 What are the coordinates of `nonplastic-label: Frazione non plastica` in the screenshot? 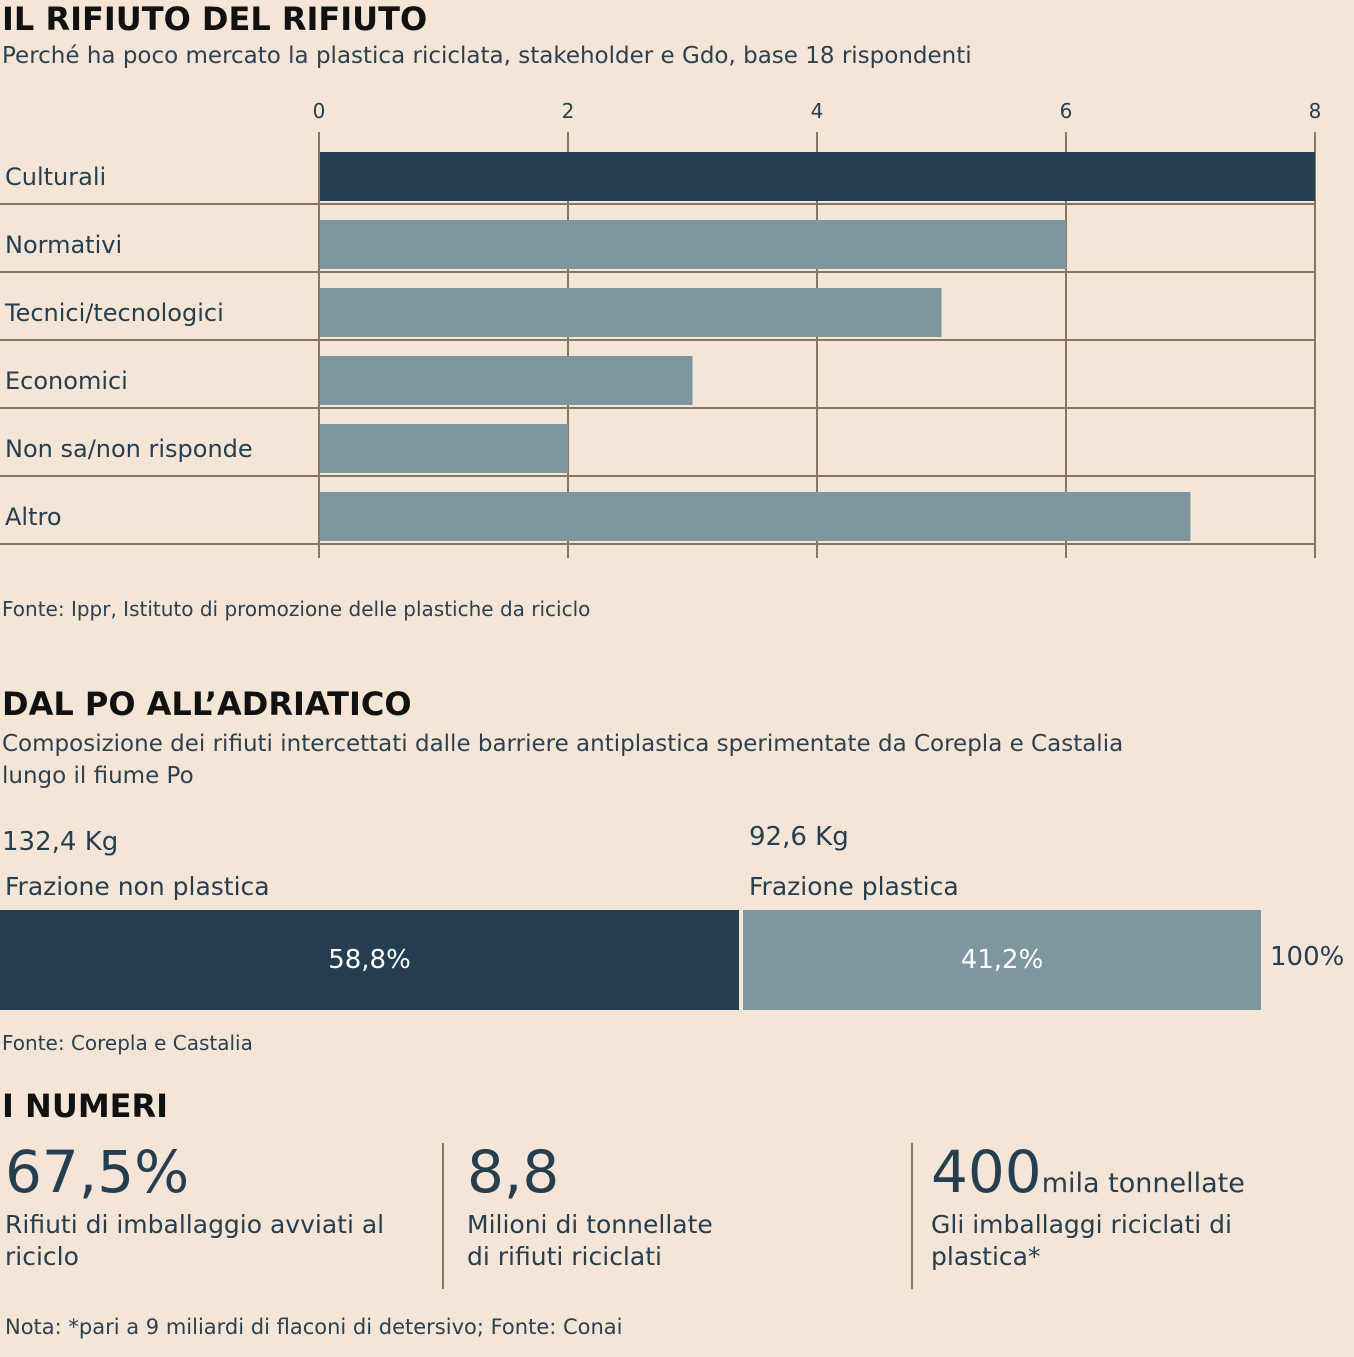 It's located at (137, 886).